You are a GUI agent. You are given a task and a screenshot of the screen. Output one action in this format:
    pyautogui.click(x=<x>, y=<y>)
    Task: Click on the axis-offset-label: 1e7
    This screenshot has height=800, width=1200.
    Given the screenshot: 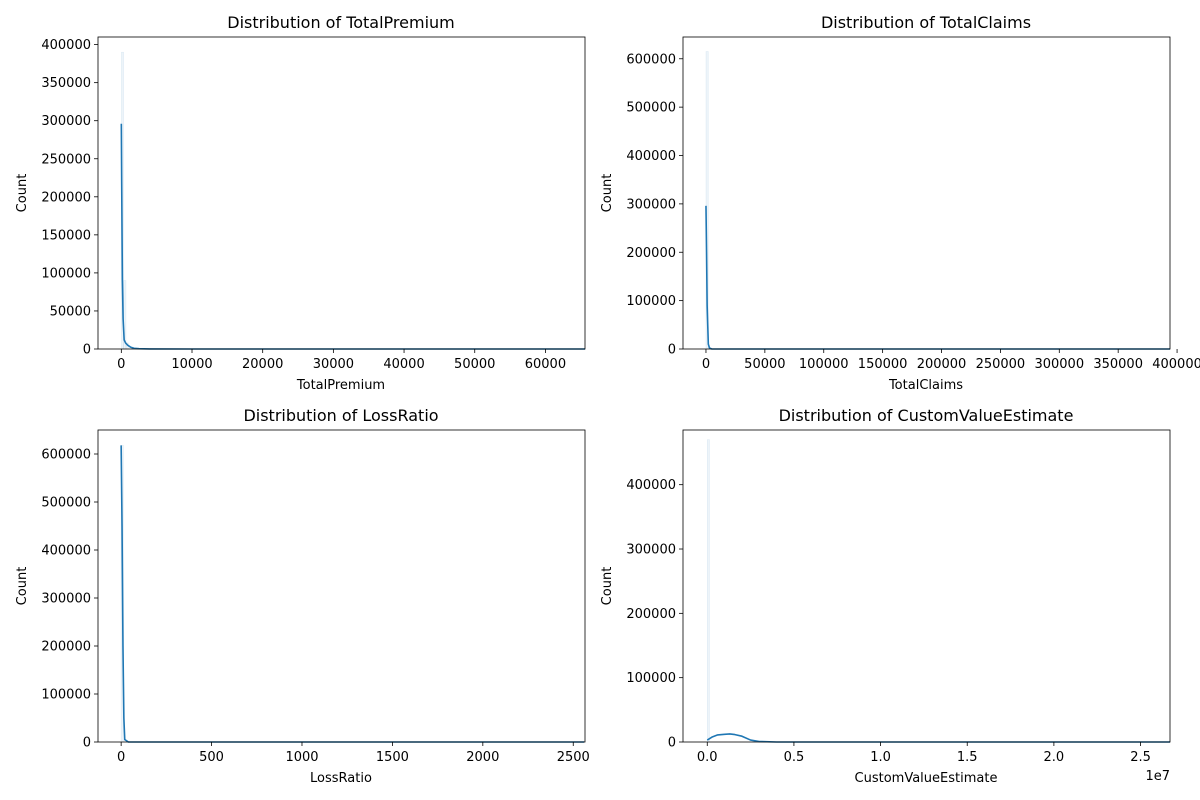 What is the action you would take?
    pyautogui.click(x=1157, y=776)
    